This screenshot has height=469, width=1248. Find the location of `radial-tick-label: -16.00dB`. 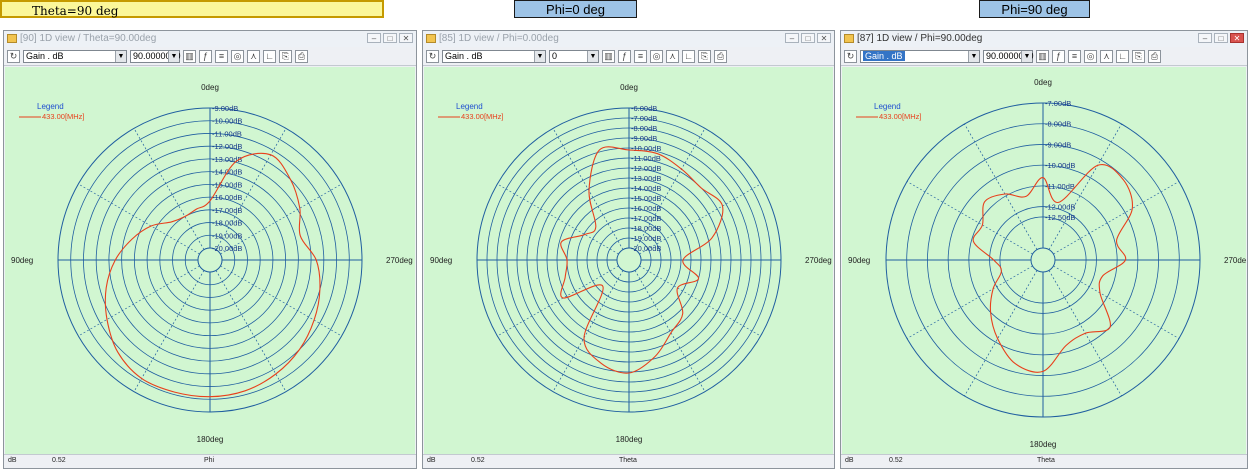

radial-tick-label: -16.00dB is located at coordinates (227, 197).